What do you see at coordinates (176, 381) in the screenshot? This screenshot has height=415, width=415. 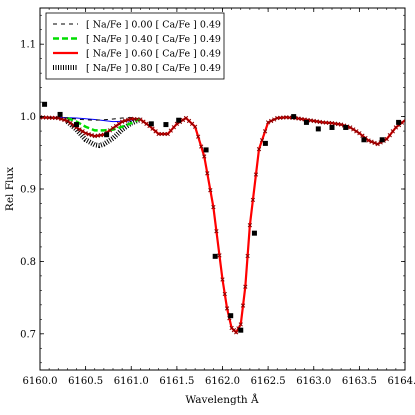 I see `x-tick-label: 6161.5` at bounding box center [176, 381].